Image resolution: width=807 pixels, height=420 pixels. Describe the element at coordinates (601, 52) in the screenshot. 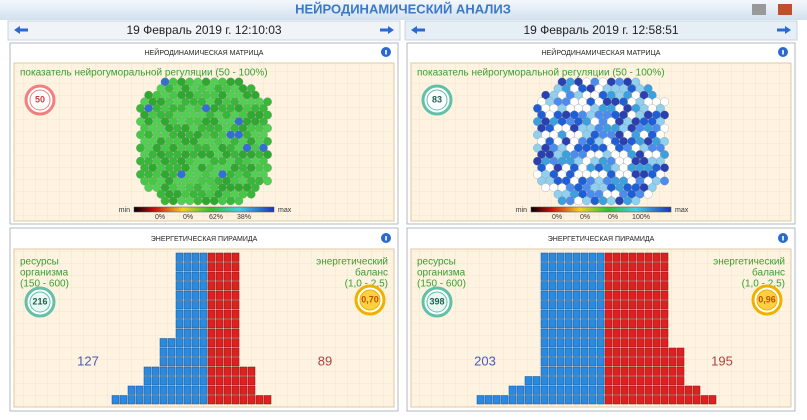

I see `matrix-title: НЕЙРОДИНАМИЧЕСКАЯ МАТРИЦА` at that location.